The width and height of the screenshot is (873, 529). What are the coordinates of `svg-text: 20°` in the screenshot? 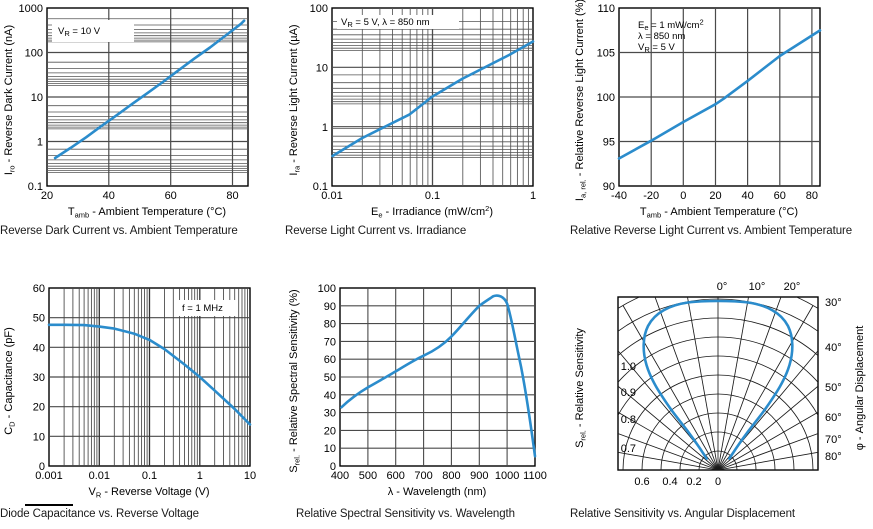 It's located at (792, 287).